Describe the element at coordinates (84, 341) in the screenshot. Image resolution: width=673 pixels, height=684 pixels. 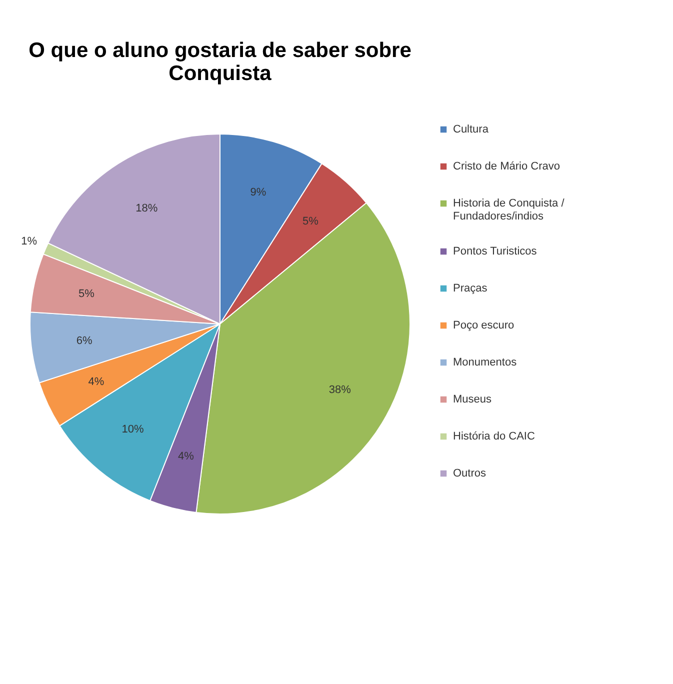
I see `data-label: 6%` at that location.